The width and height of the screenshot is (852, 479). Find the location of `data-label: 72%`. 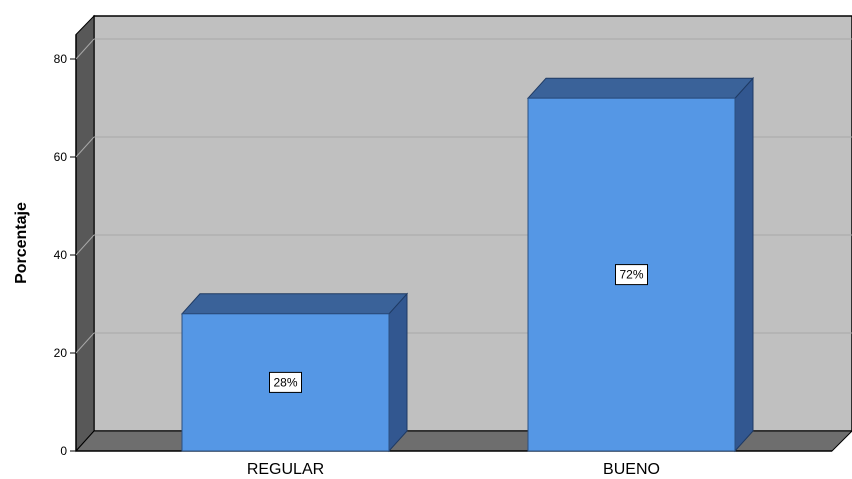

data-label: 72% is located at coordinates (631, 275).